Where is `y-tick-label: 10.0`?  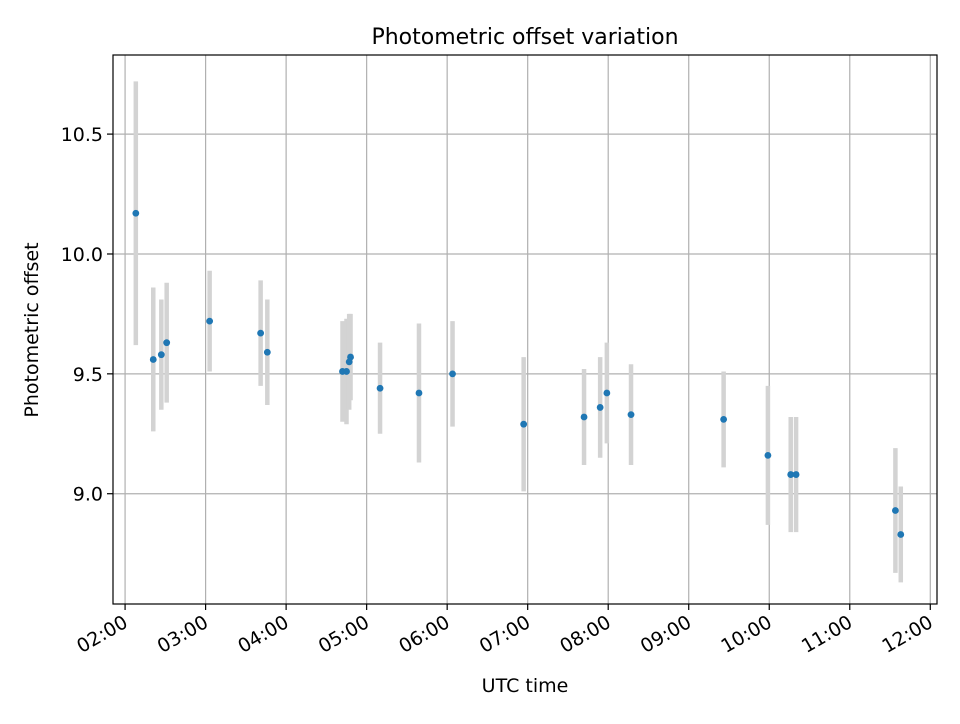 y-tick-label: 10.0 is located at coordinates (82, 255).